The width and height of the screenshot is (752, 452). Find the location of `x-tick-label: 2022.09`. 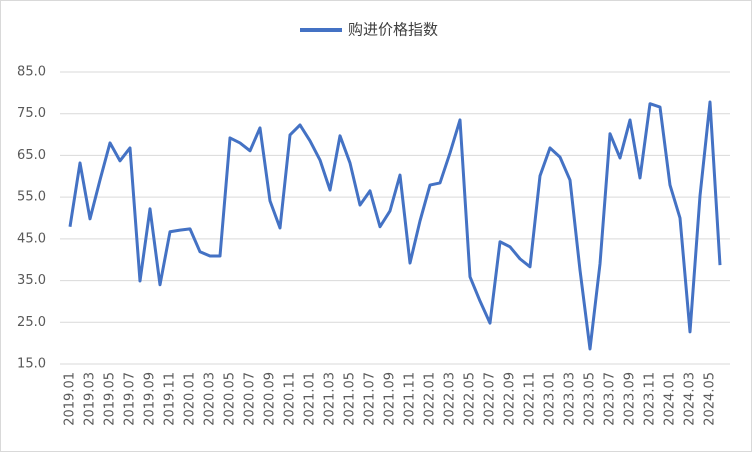

x-tick-label: 2022.09 is located at coordinates (510, 399).